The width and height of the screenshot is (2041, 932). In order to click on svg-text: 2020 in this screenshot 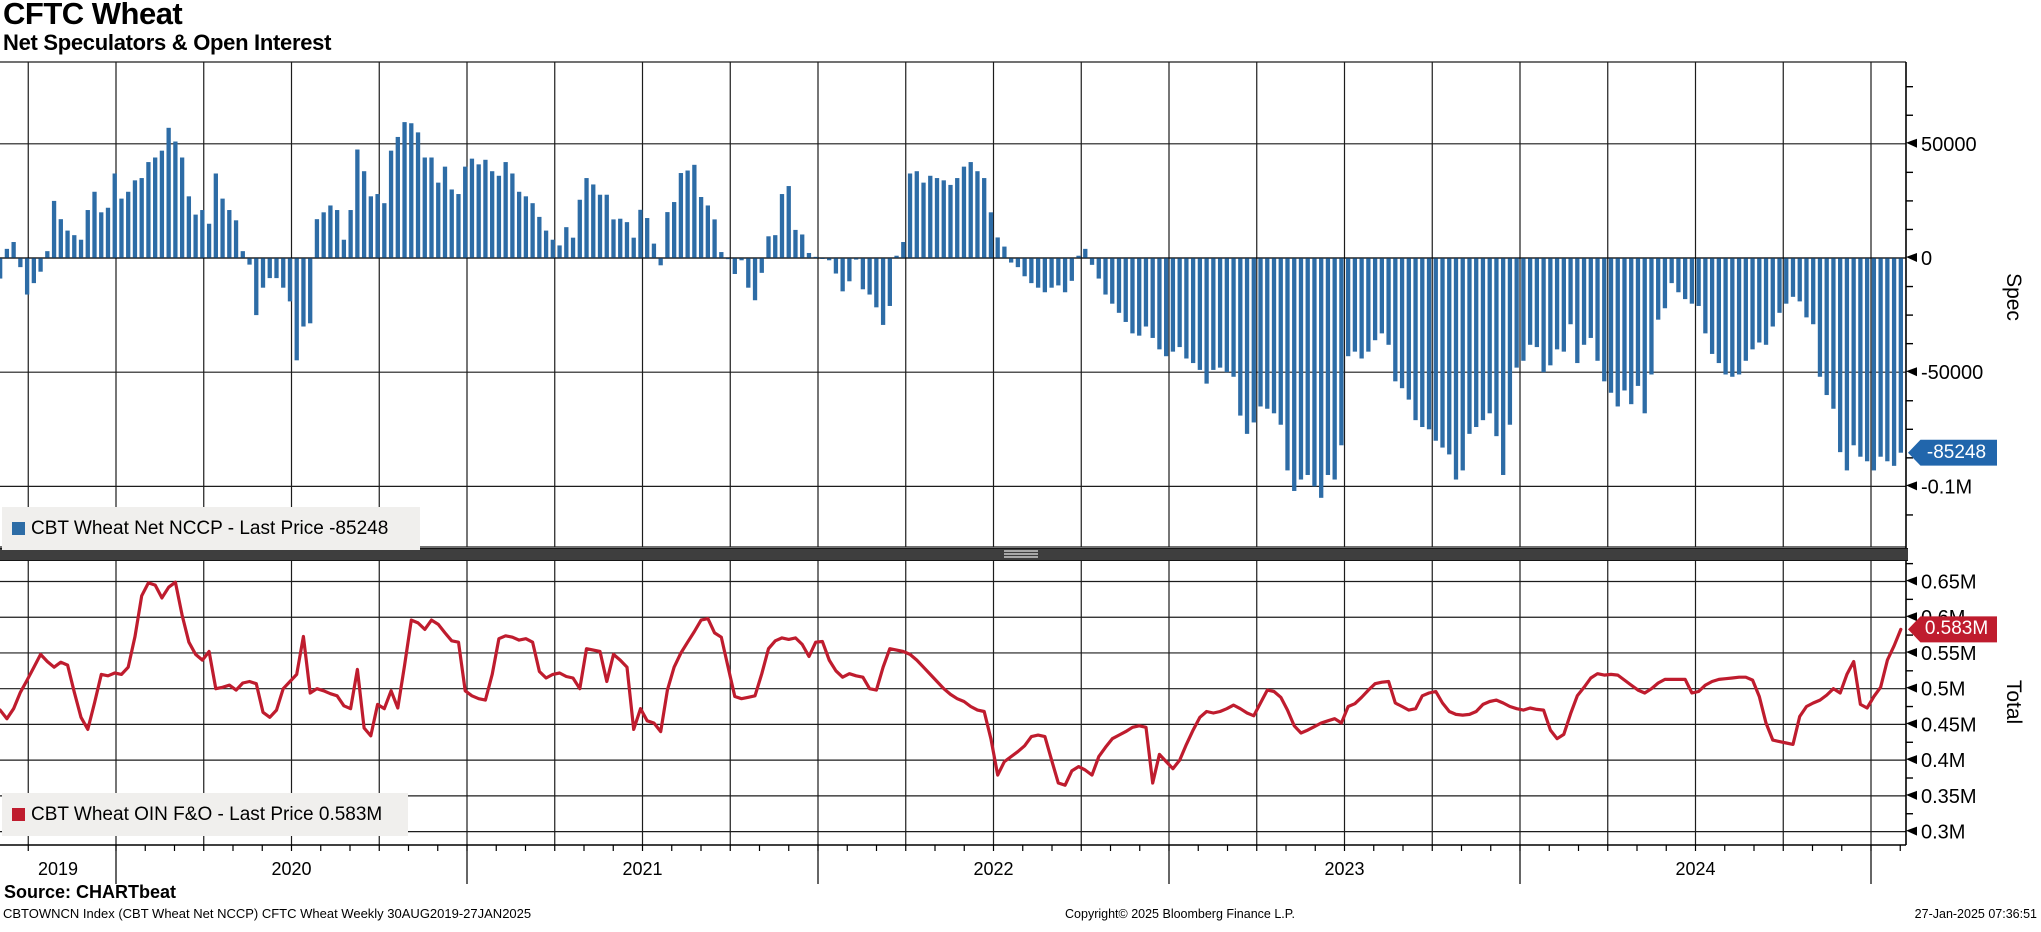, I will do `click(291, 869)`.